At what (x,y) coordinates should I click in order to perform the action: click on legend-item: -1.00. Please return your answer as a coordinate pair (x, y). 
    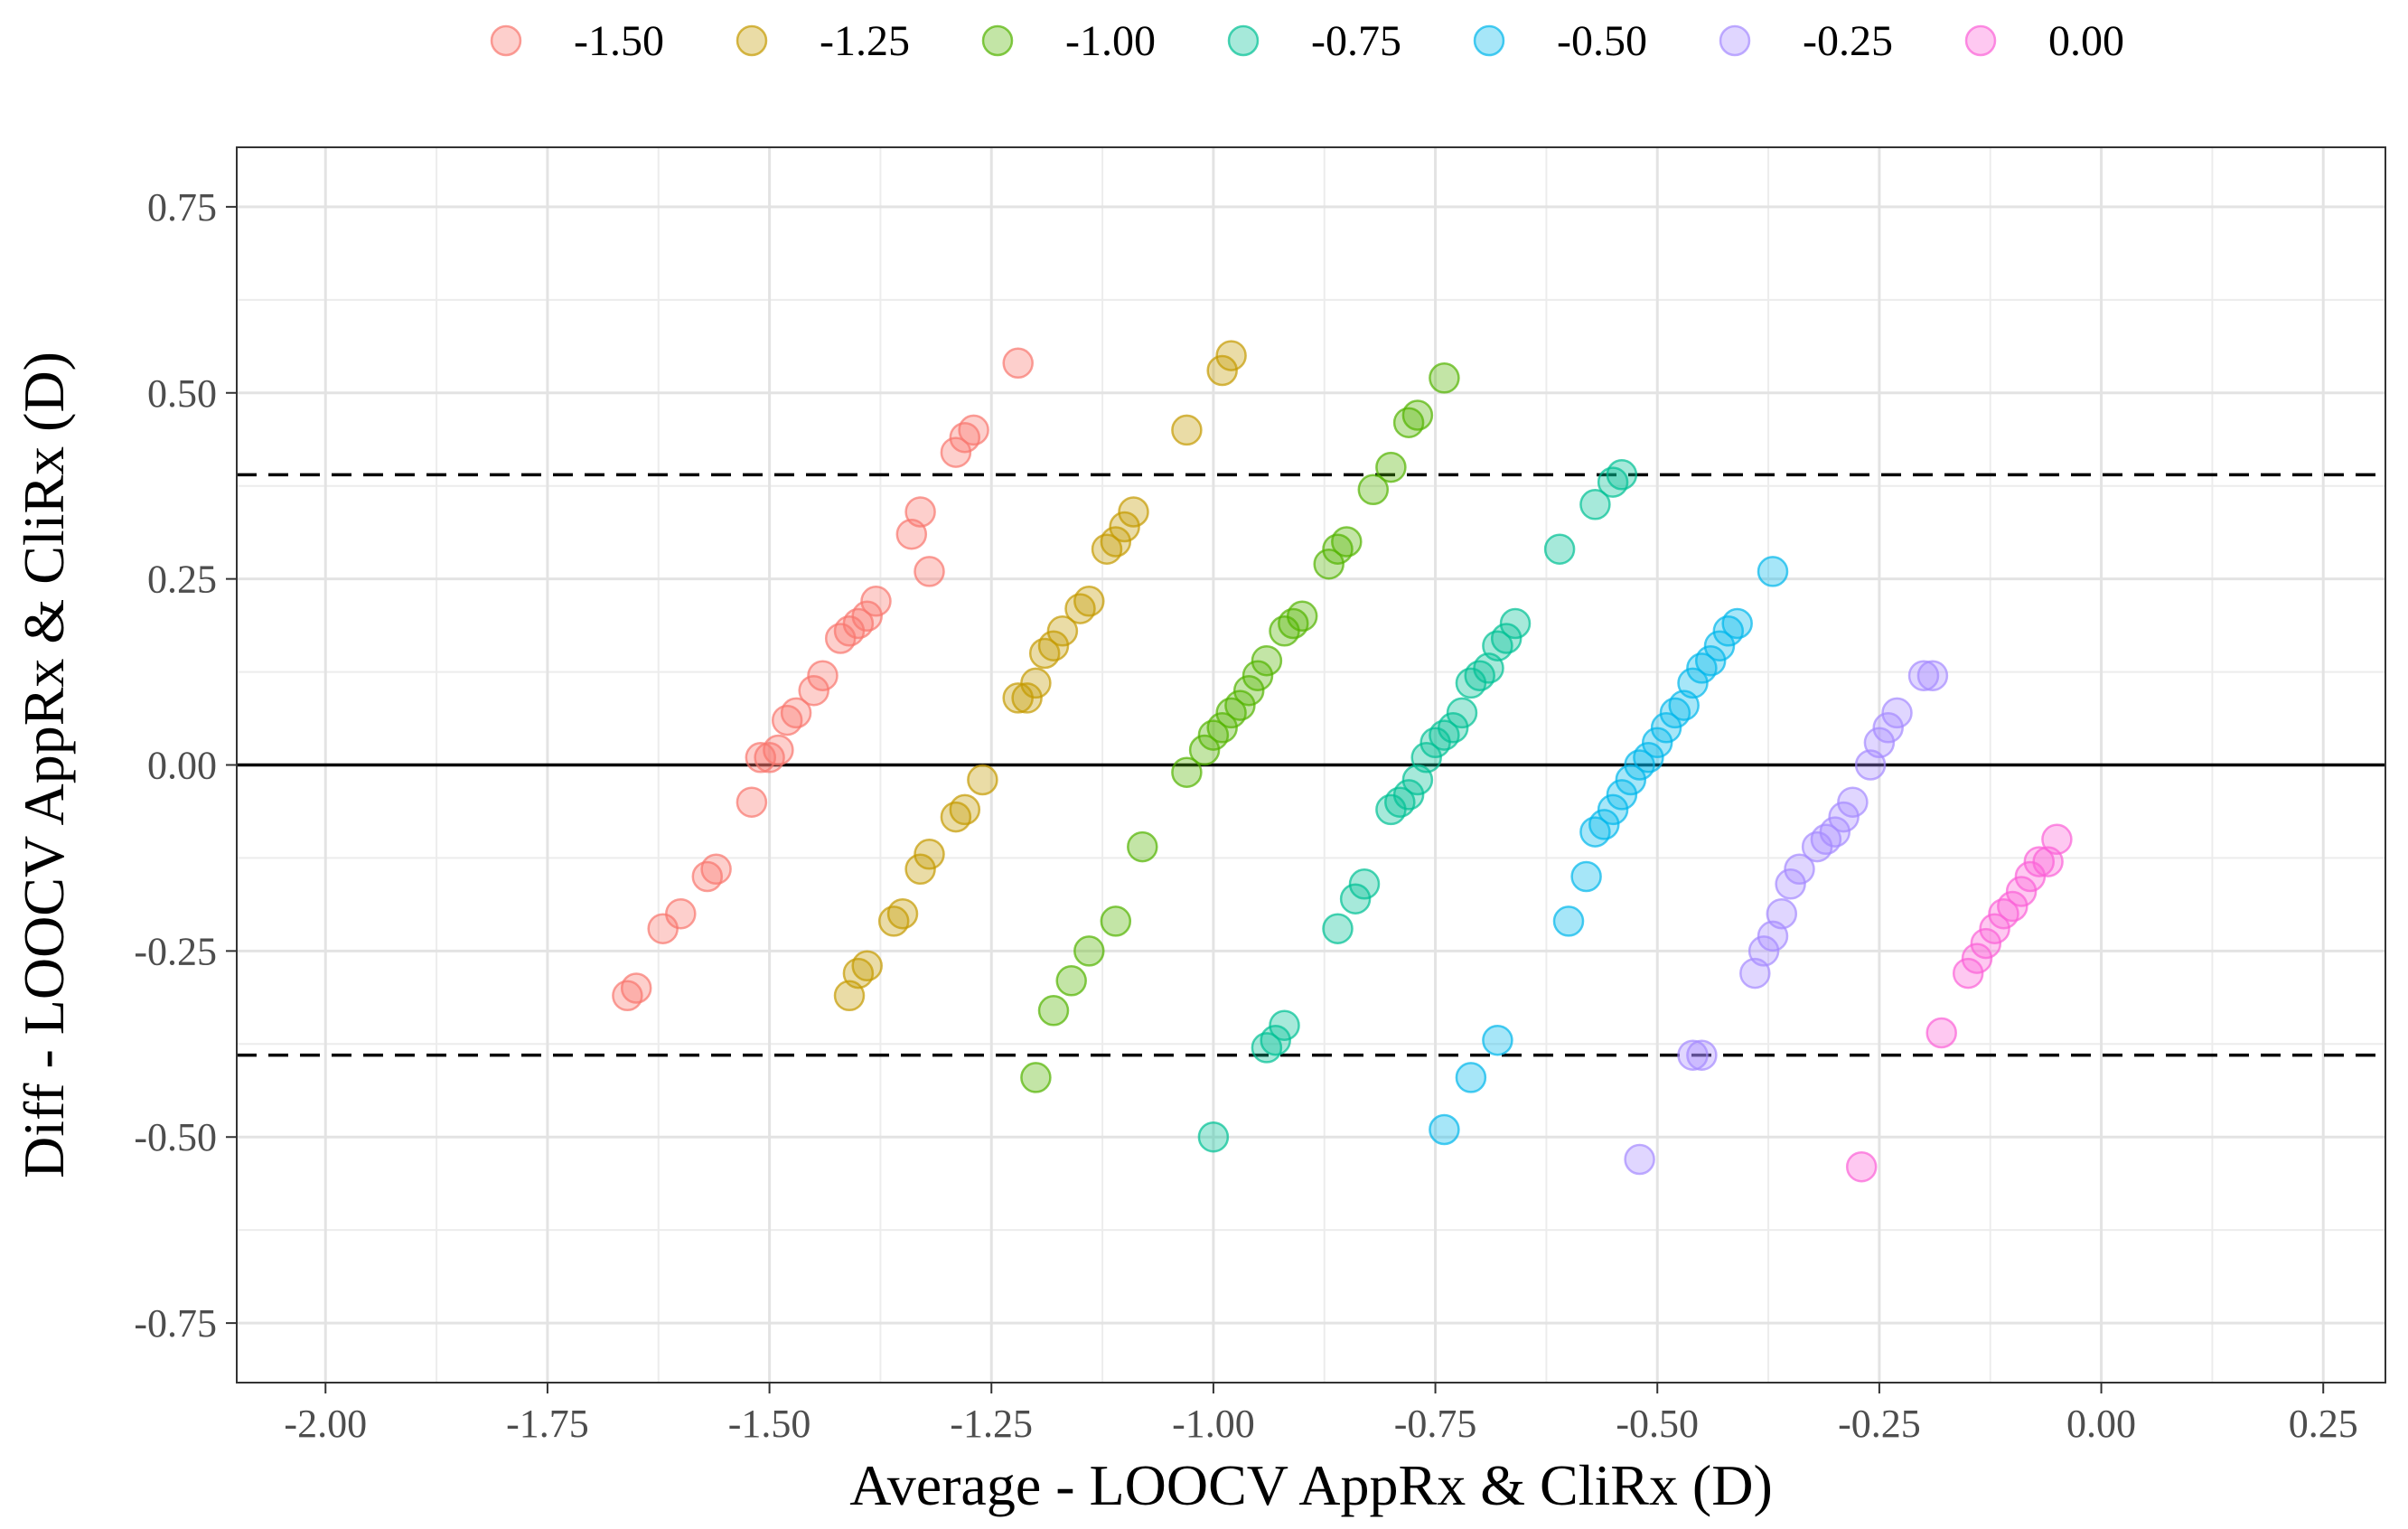
    Looking at the image, I should click on (1068, 41).